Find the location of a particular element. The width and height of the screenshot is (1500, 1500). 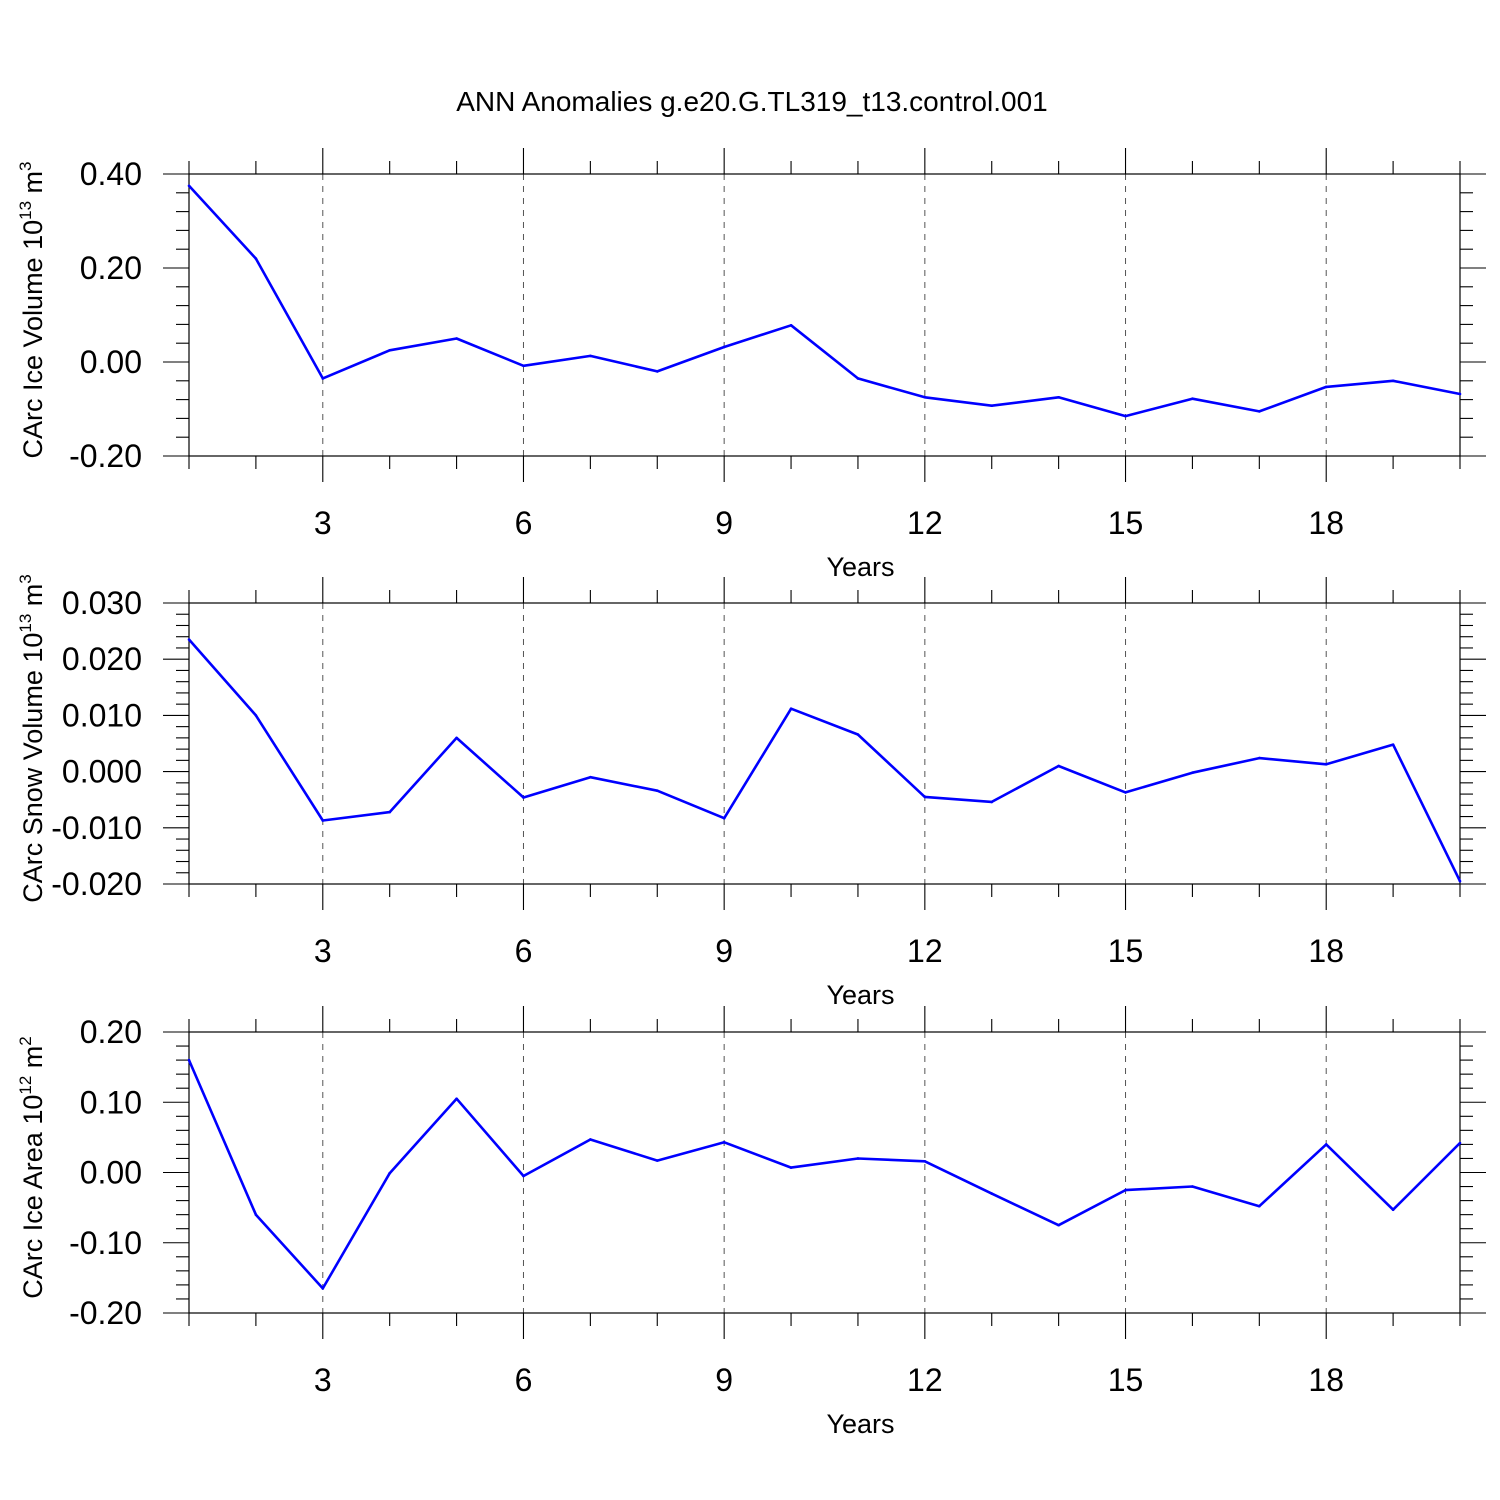

x-tick-label: 18 is located at coordinates (1326, 951).